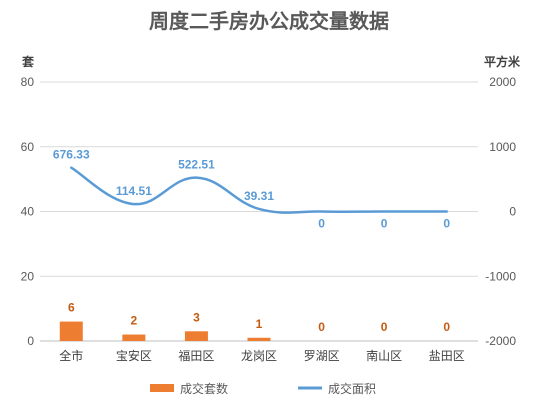  I want to click on left-tick-label: 40, so click(28, 212).